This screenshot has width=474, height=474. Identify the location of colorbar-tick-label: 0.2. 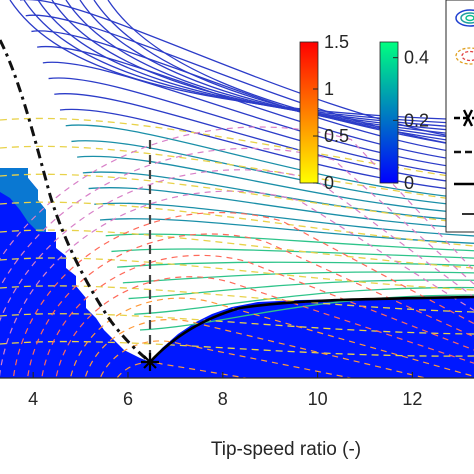
(416, 120).